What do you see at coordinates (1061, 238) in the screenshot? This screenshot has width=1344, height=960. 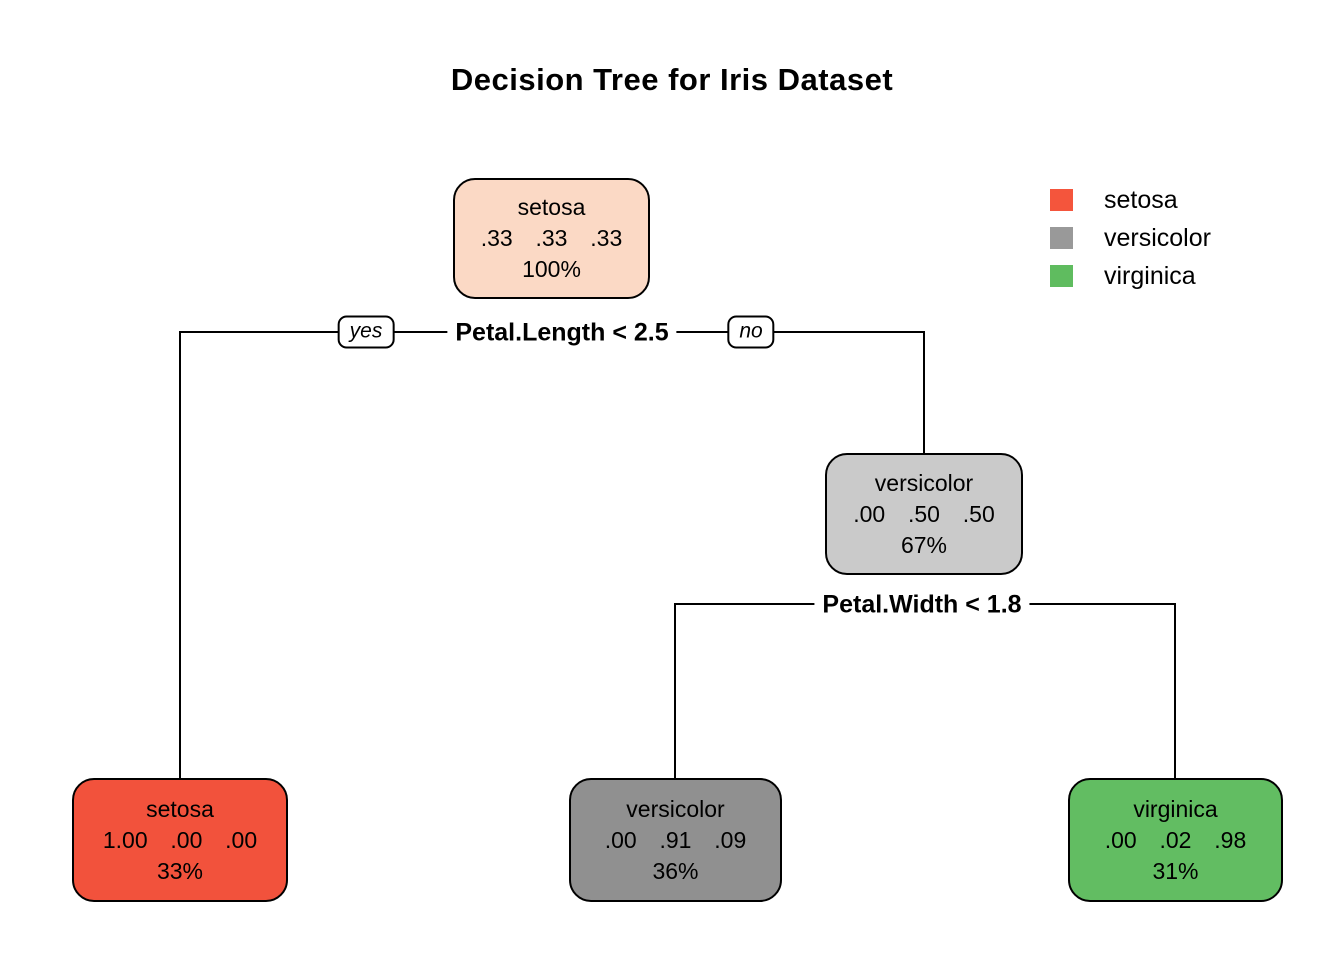 I see `legend-swatch-versicolor-icon` at bounding box center [1061, 238].